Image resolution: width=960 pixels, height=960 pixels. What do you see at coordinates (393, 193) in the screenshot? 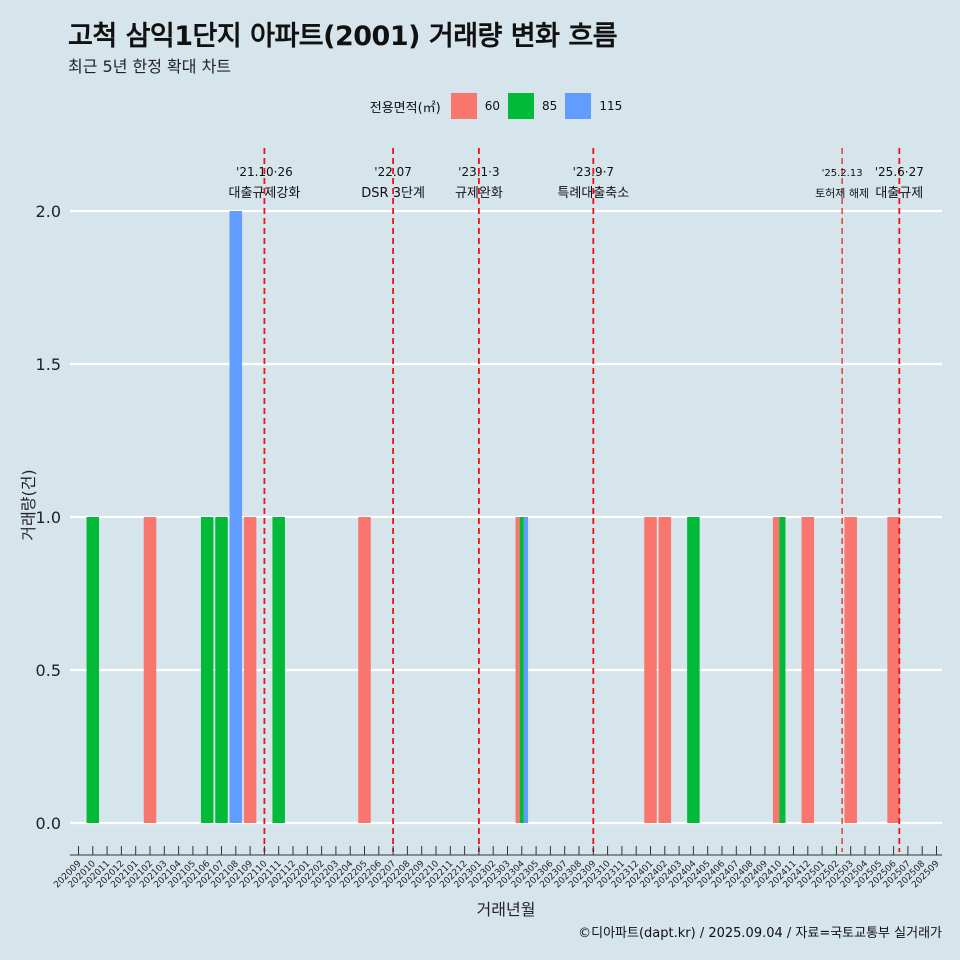
I see `event-label-1: DSR 3단계` at bounding box center [393, 193].